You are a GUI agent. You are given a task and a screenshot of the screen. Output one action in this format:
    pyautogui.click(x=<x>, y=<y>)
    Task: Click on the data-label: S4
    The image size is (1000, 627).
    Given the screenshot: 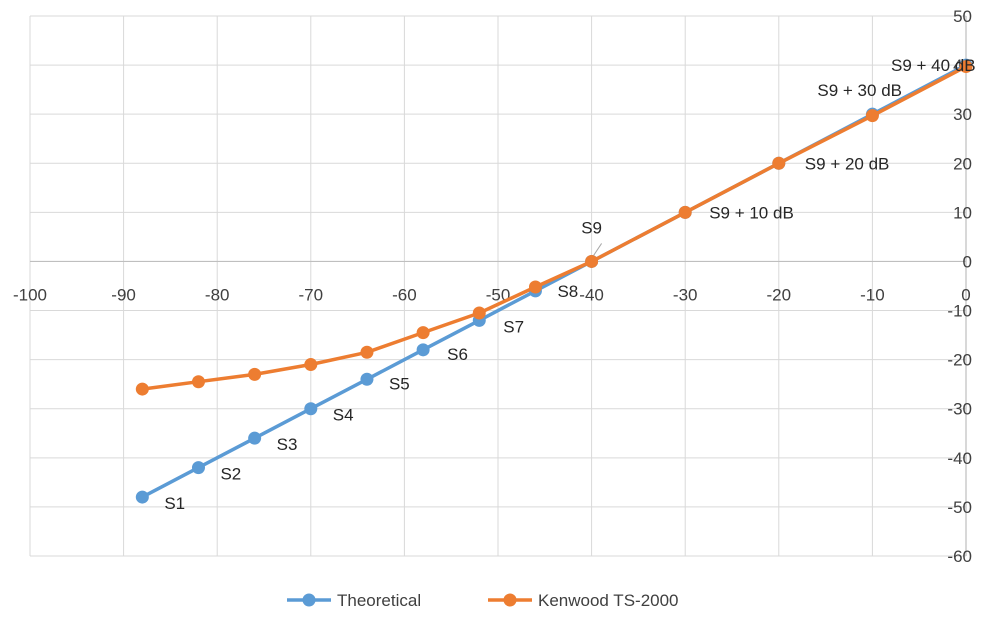 What is the action you would take?
    pyautogui.click(x=343, y=415)
    